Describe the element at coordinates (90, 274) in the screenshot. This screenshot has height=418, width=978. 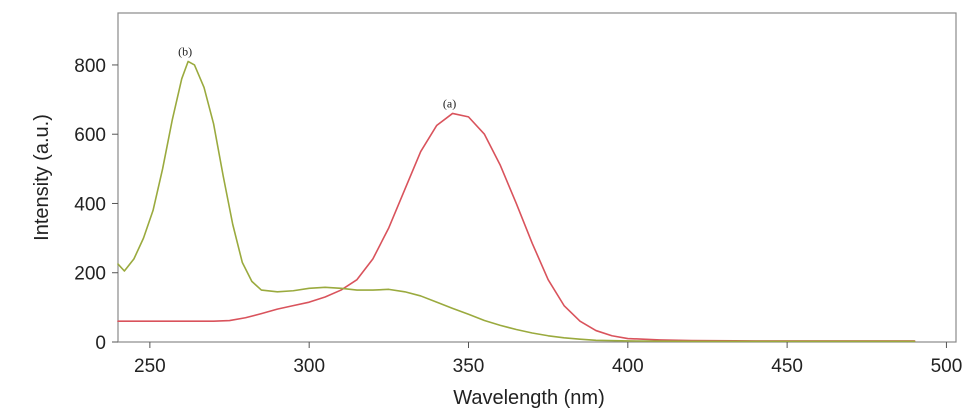
I see `y-tick-label: 200` at that location.